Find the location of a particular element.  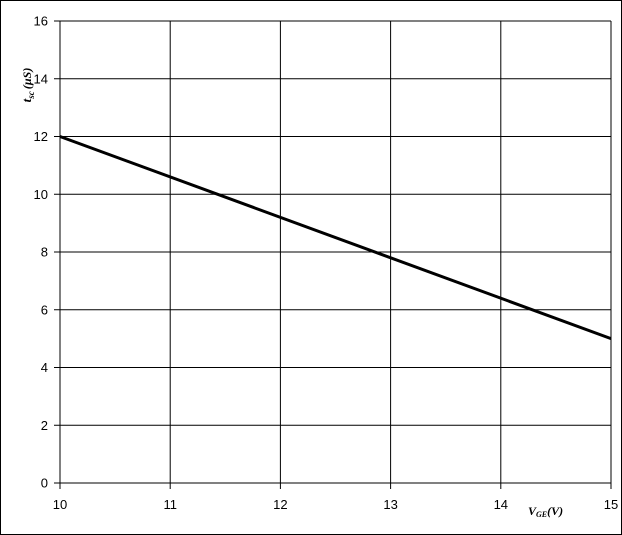

x-axis-title-unit: (V) is located at coordinates (555, 511).